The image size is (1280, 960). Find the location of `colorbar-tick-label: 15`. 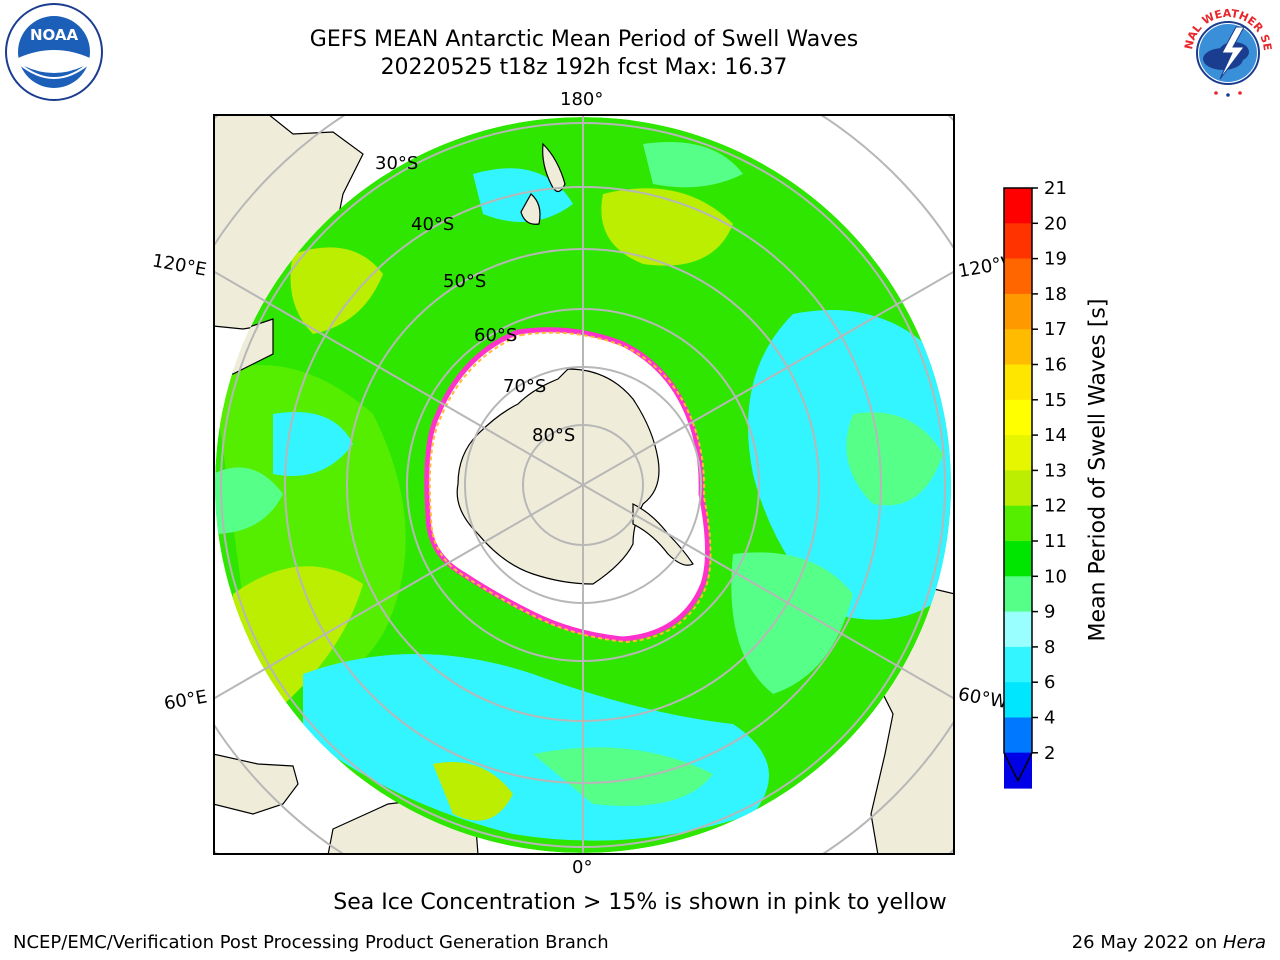

colorbar-tick-label: 15 is located at coordinates (1055, 400).